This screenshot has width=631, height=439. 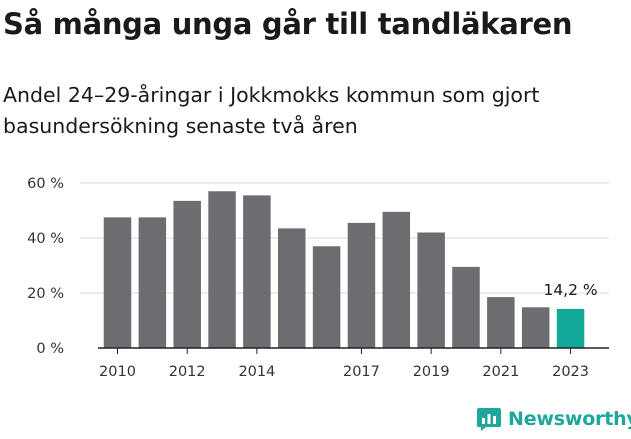 What do you see at coordinates (431, 372) in the screenshot?
I see `x-tick-label: 2019` at bounding box center [431, 372].